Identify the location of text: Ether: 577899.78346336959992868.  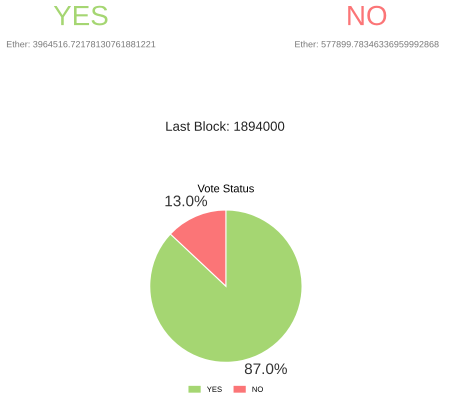
(367, 44).